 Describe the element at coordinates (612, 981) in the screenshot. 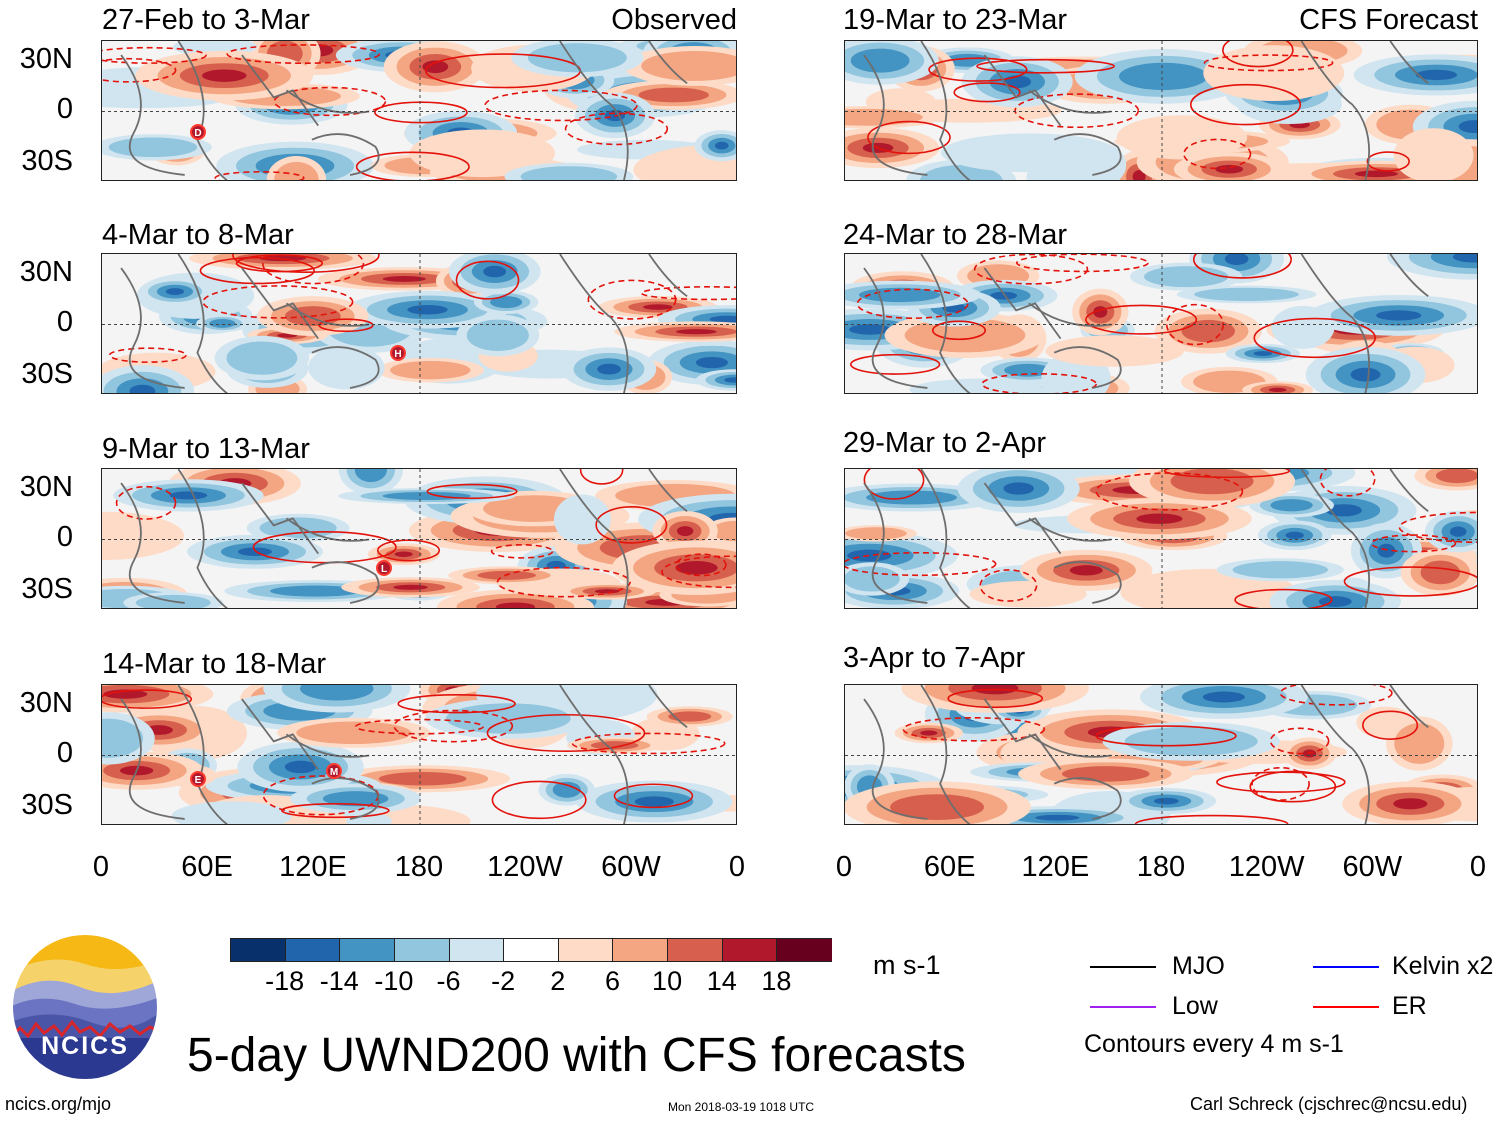

I see `colorbar-label: 6` at that location.